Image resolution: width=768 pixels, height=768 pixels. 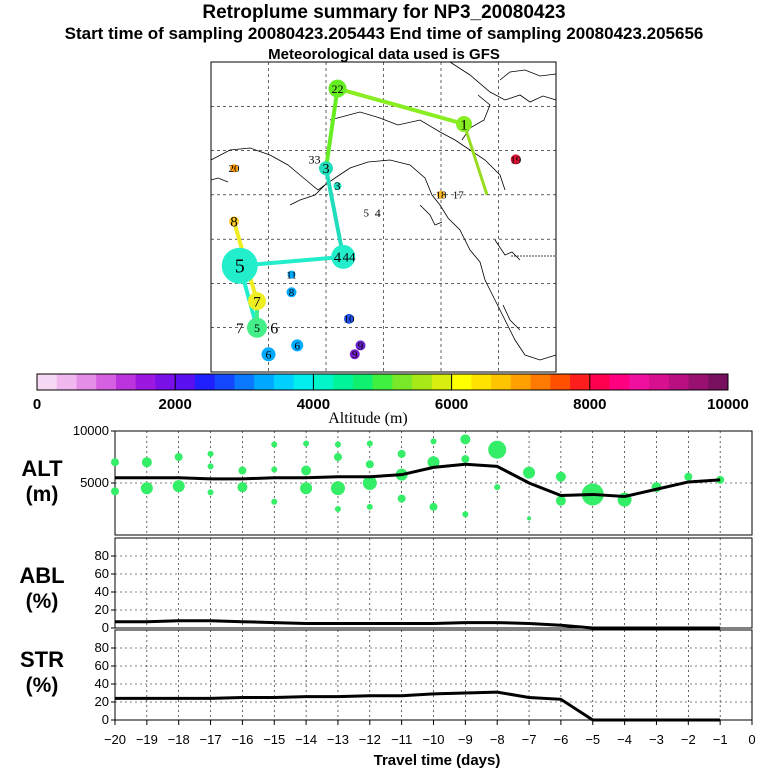 What do you see at coordinates (175, 404) in the screenshot?
I see `colorbar-tick-label: 2000` at bounding box center [175, 404].